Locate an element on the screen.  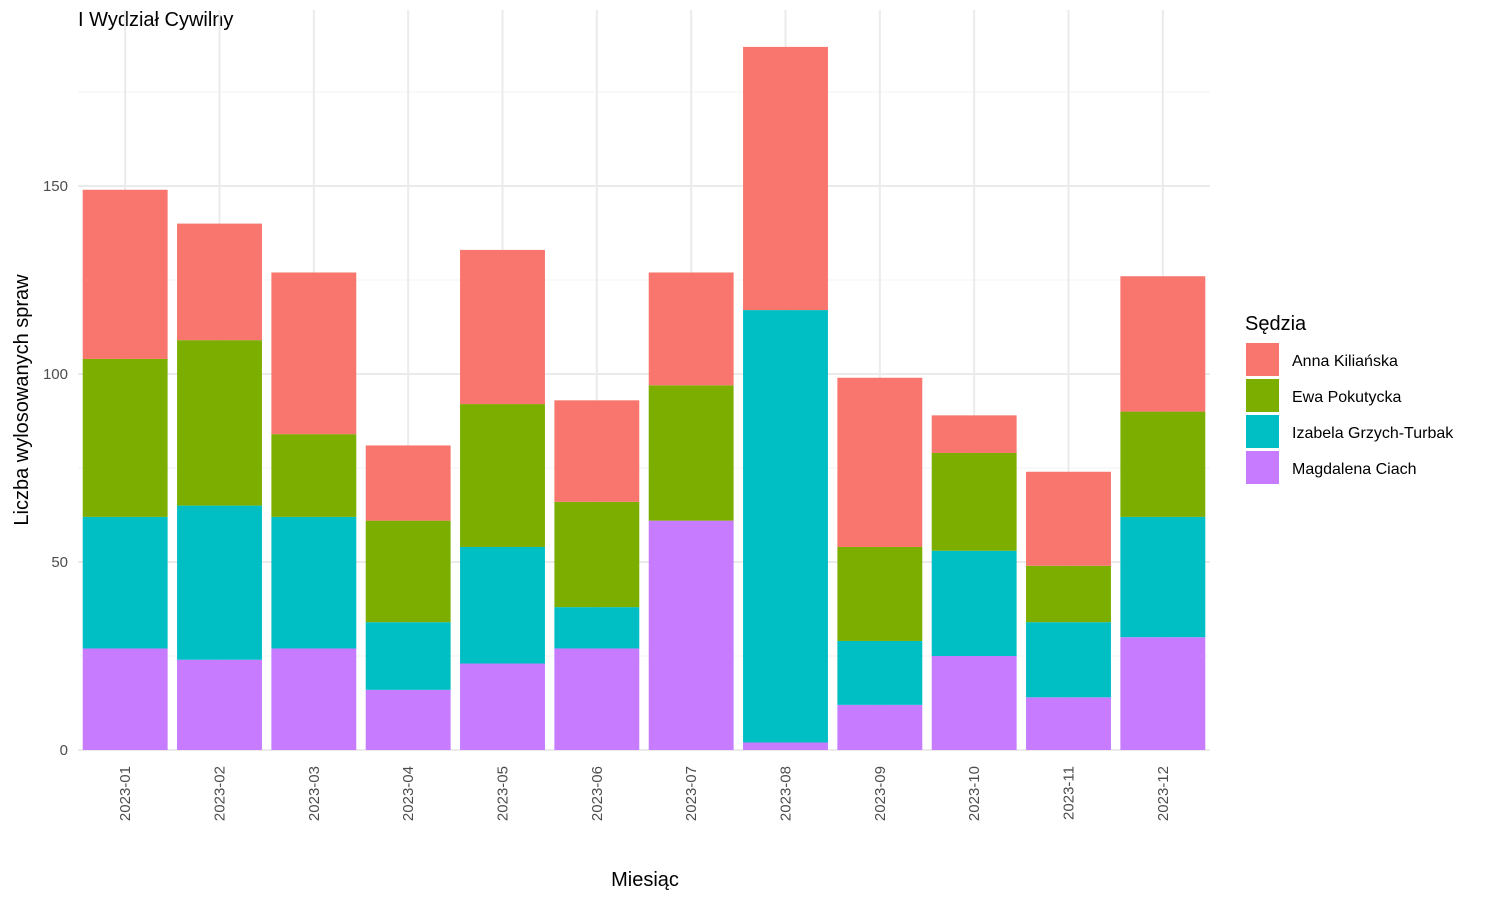
y-tick-label: 0 is located at coordinates (64, 750).